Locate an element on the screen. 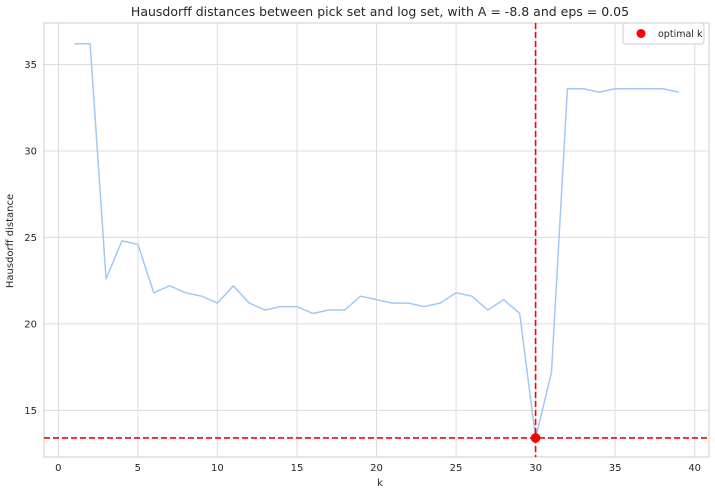 The width and height of the screenshot is (715, 492). x-tick-label: 15 is located at coordinates (297, 468).